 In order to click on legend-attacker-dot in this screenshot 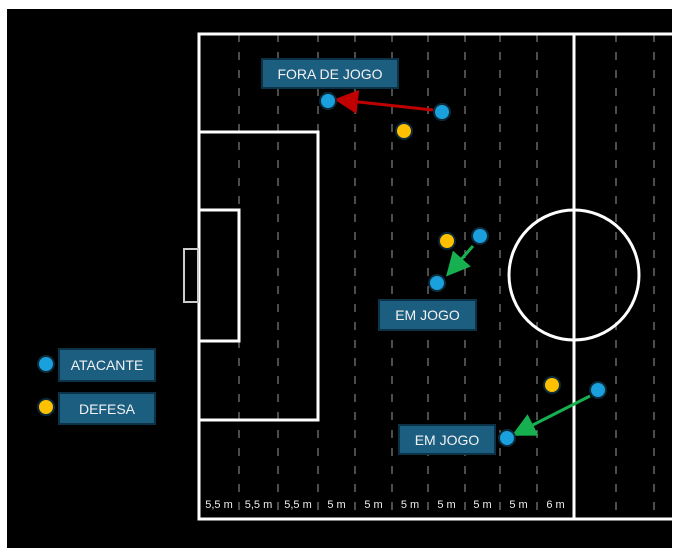, I will do `click(46, 364)`.